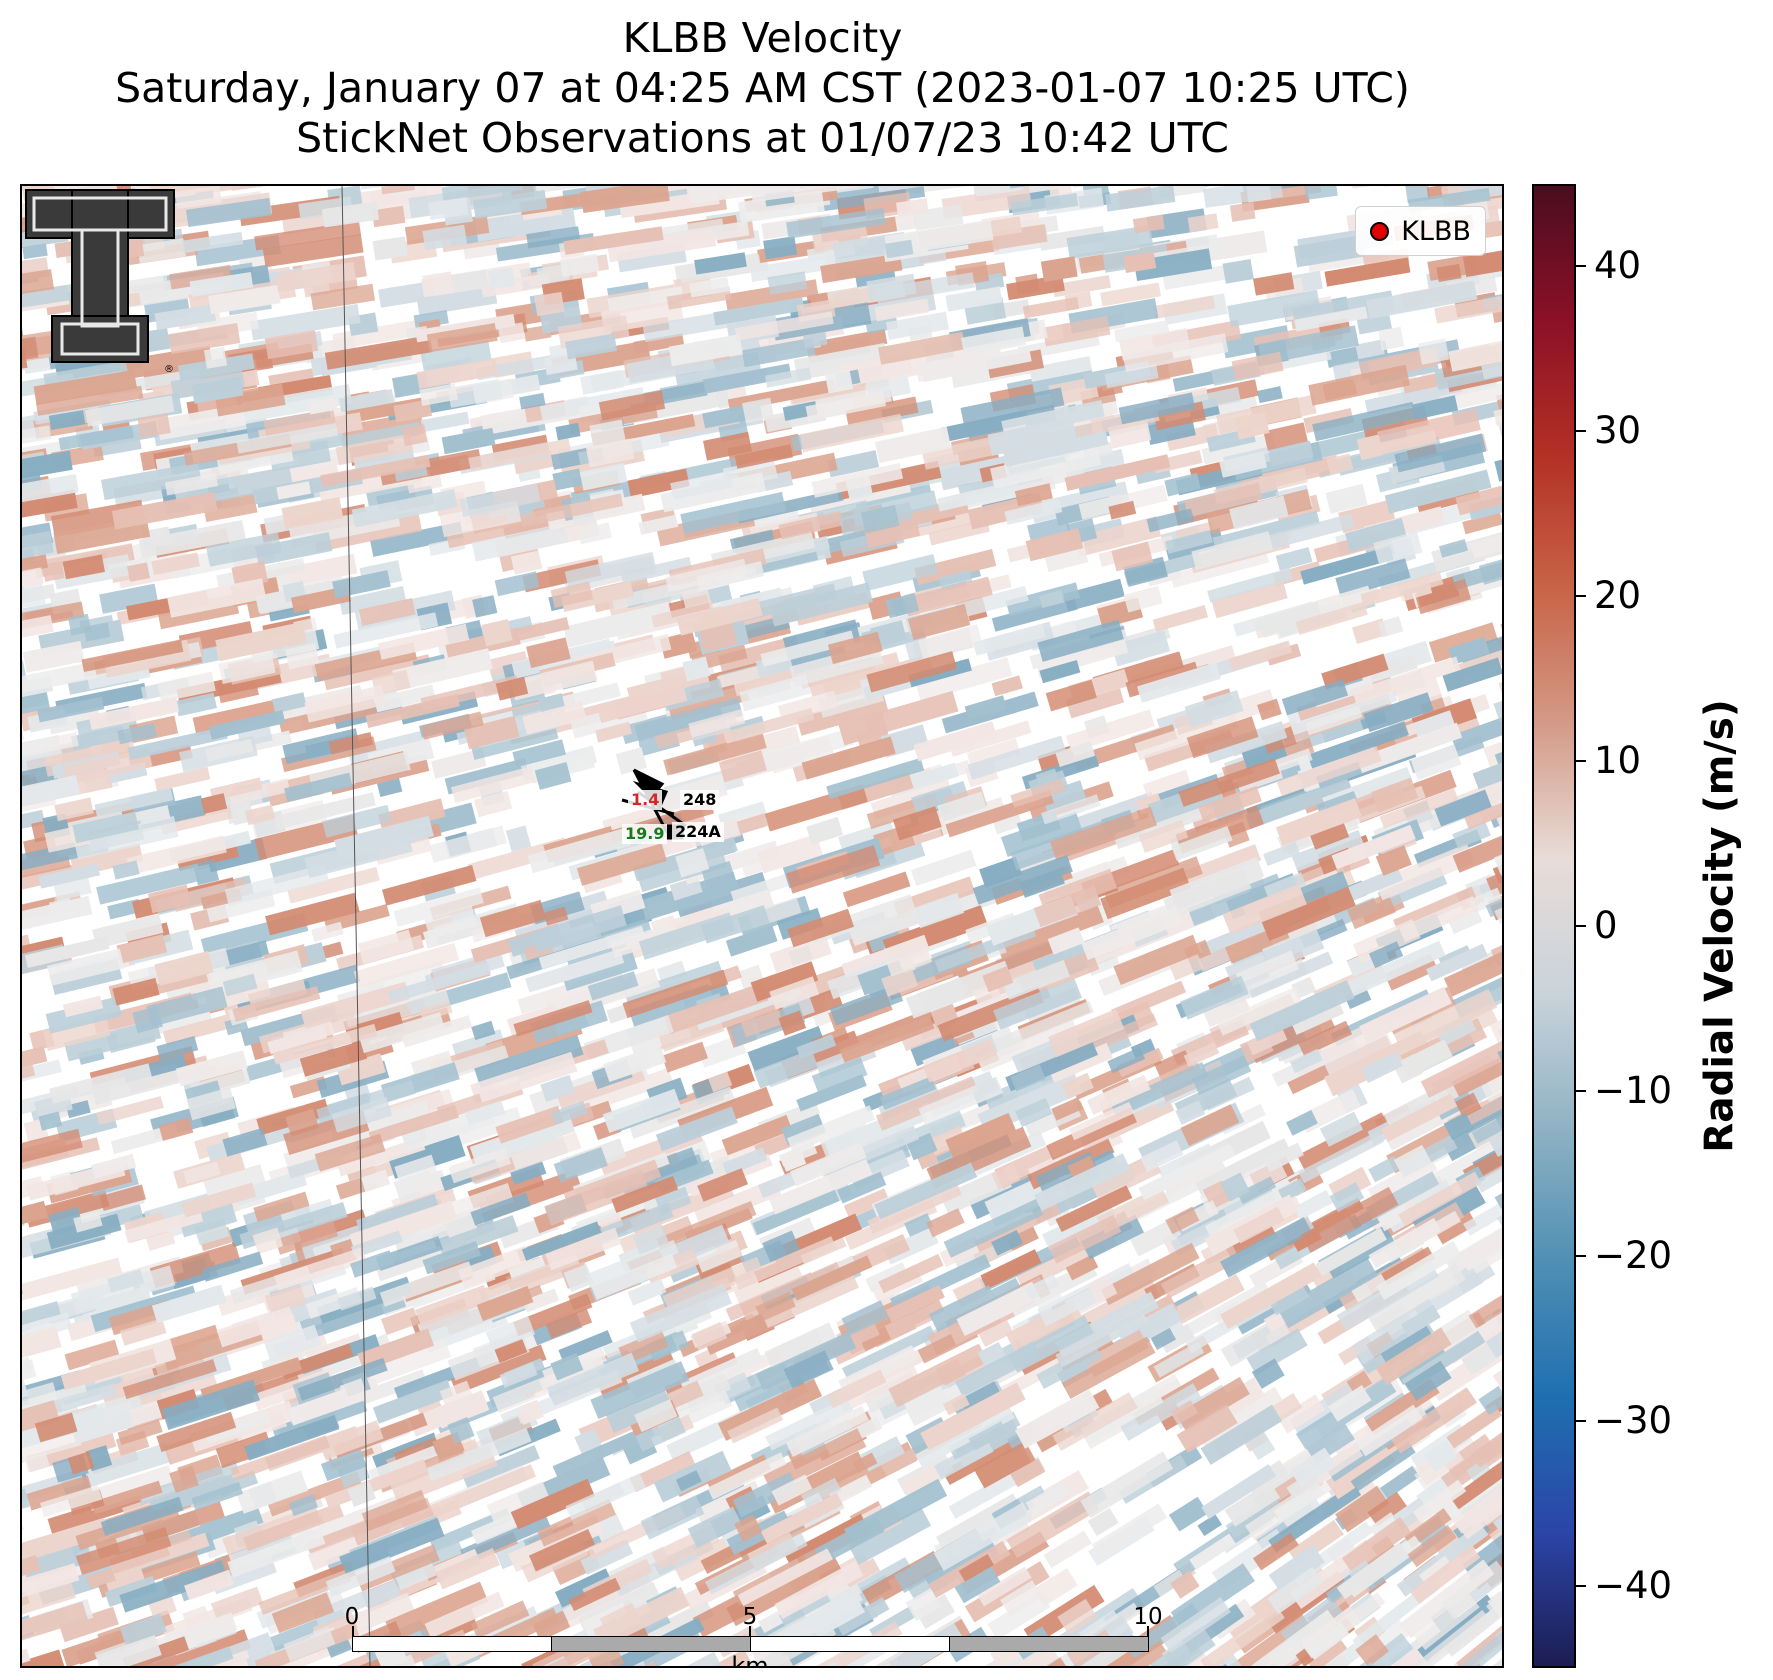 The image size is (1773, 1680). What do you see at coordinates (1618, 431) in the screenshot?
I see `colorbar-tick-label: 30` at bounding box center [1618, 431].